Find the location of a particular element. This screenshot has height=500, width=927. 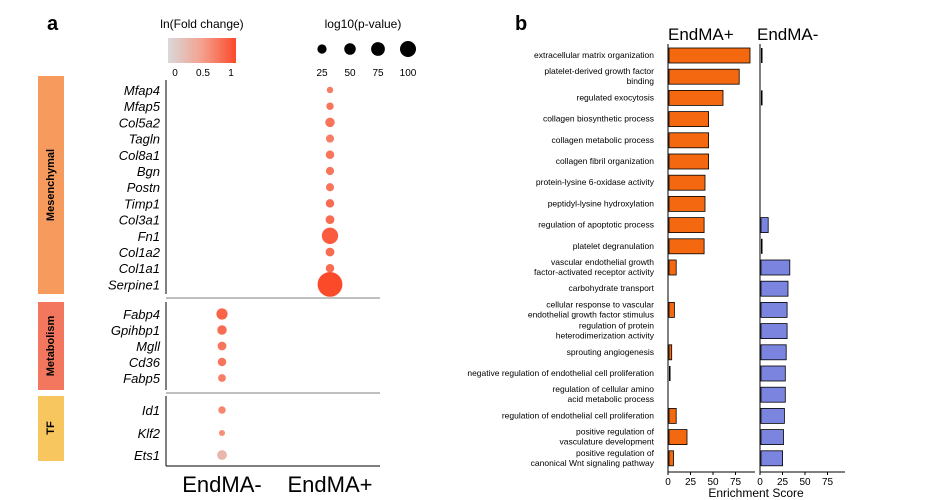

group-box-mesenchymal is located at coordinates (51, 185).